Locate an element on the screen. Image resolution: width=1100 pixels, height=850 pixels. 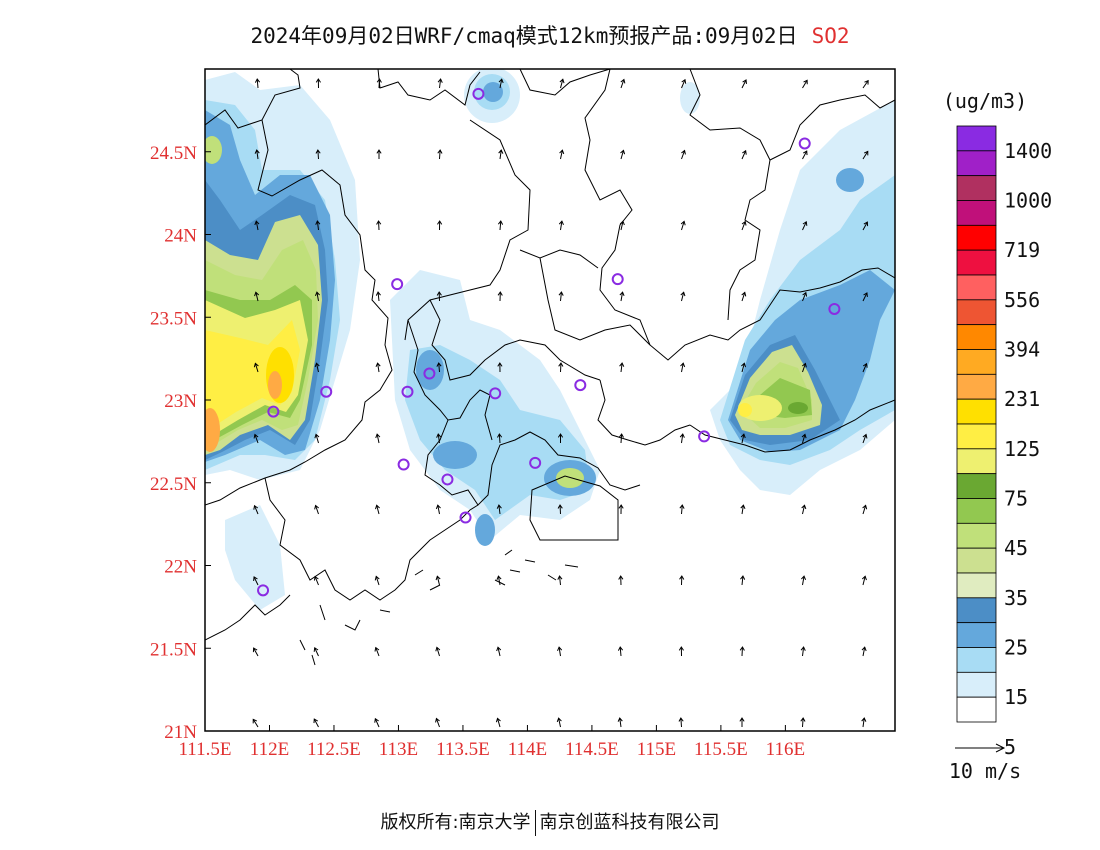
colorbar-label: 25 is located at coordinates (1016, 648).